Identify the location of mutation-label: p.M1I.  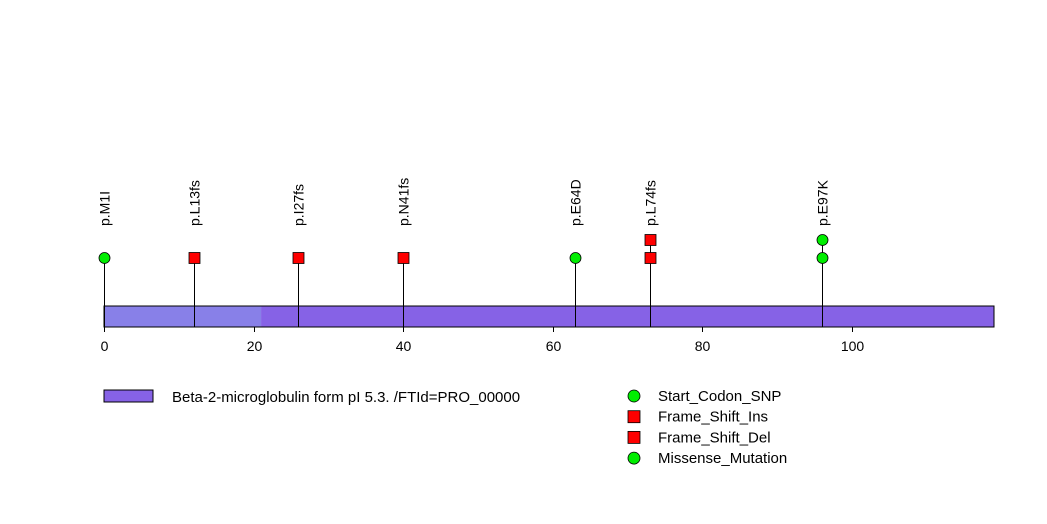
(105, 208).